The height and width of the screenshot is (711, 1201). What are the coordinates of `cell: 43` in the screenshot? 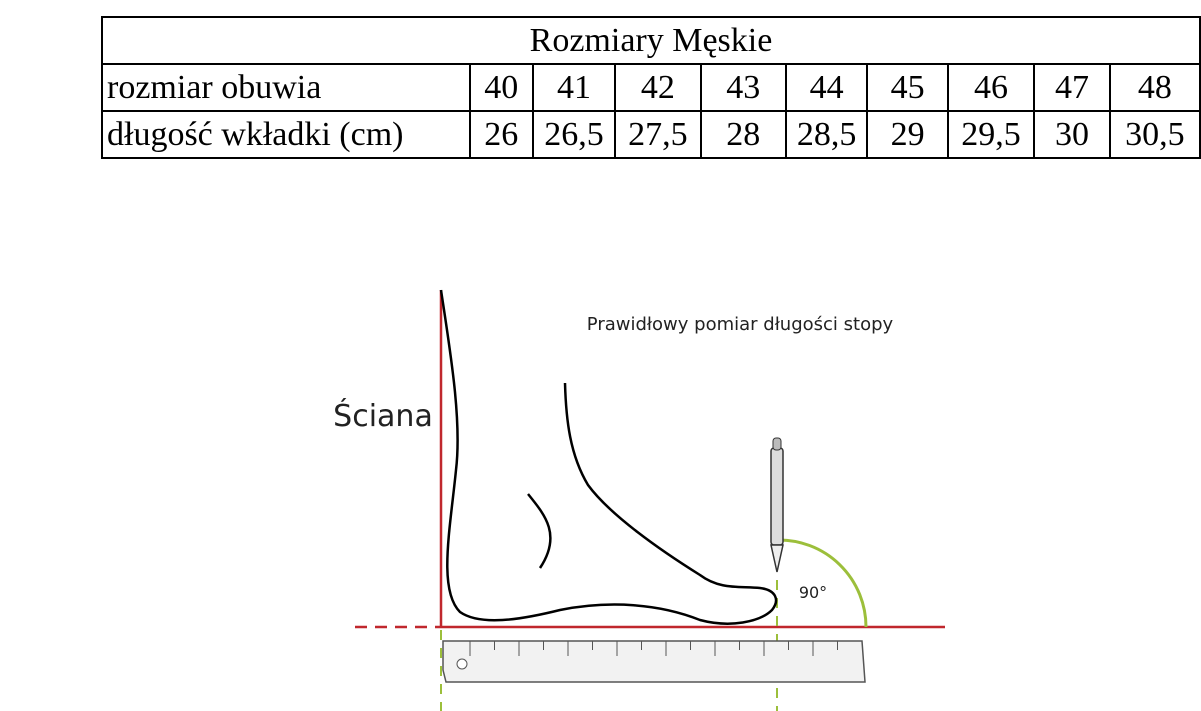 It's located at (743, 87).